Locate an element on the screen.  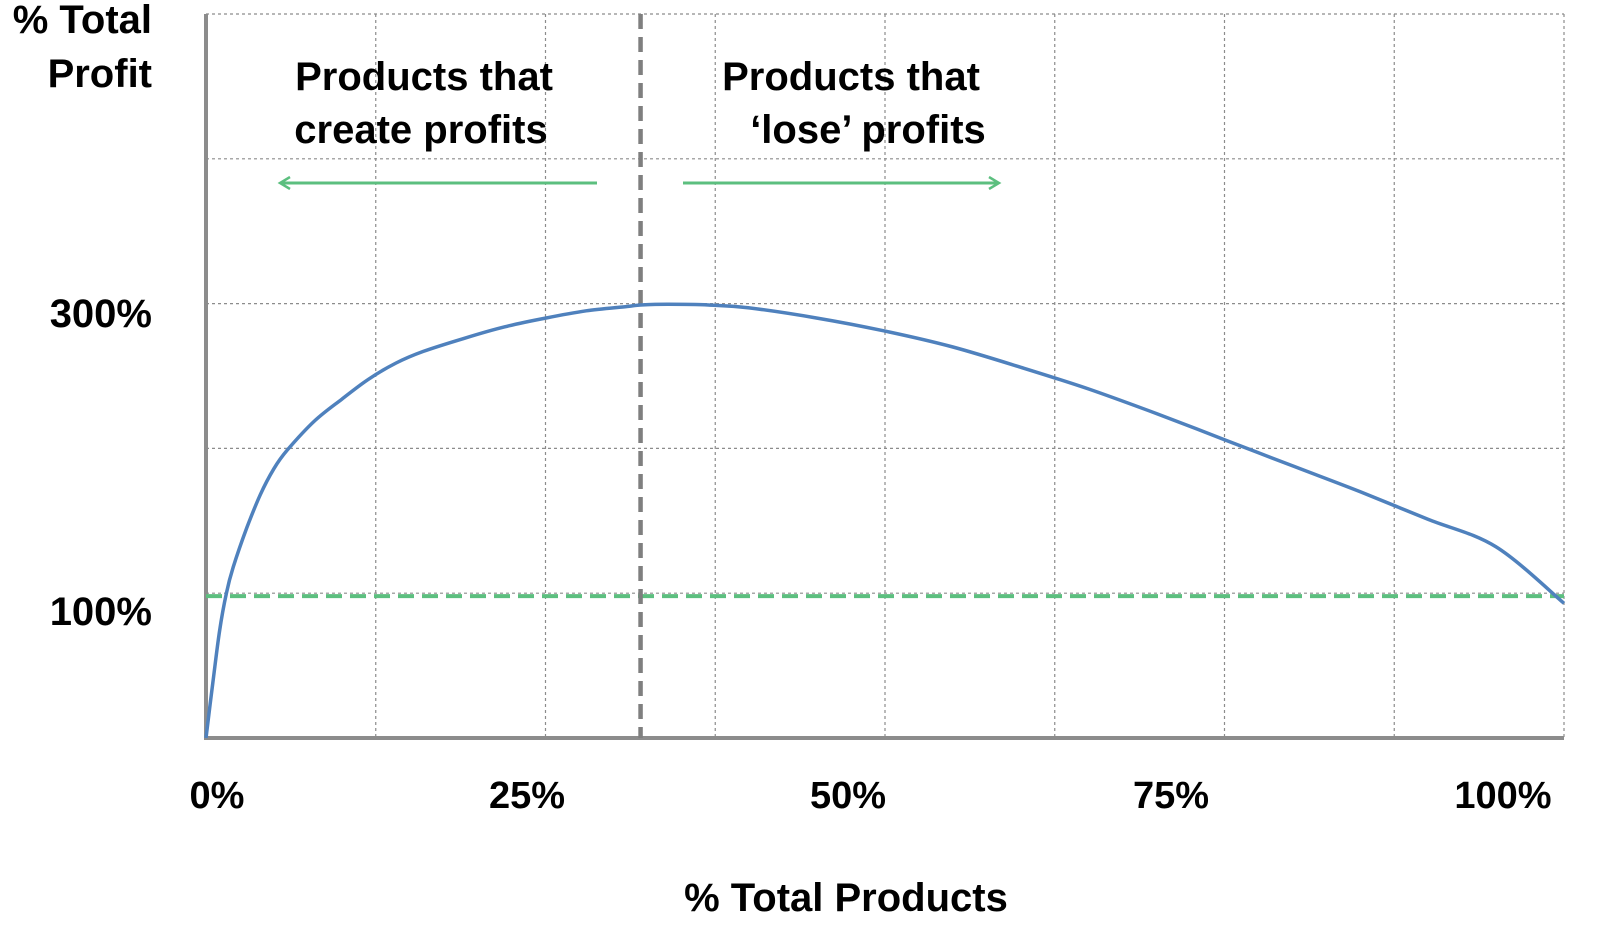
y-axis-title-line2: Profit is located at coordinates (100, 74).